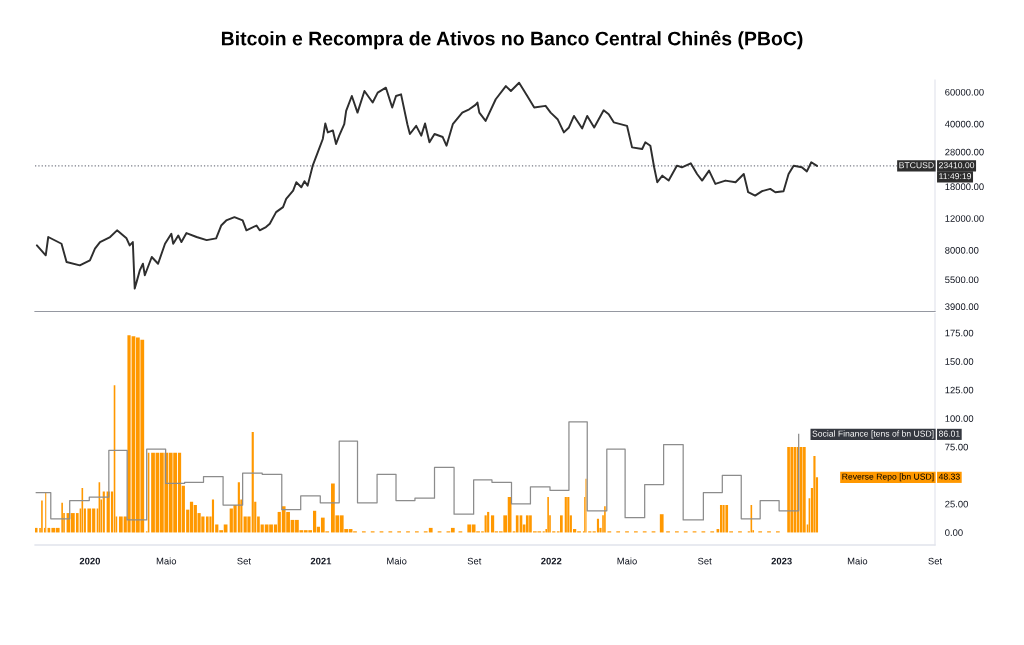 The width and height of the screenshot is (1024, 645). What do you see at coordinates (964, 92) in the screenshot?
I see `y-tick-label: 60000.00` at bounding box center [964, 92].